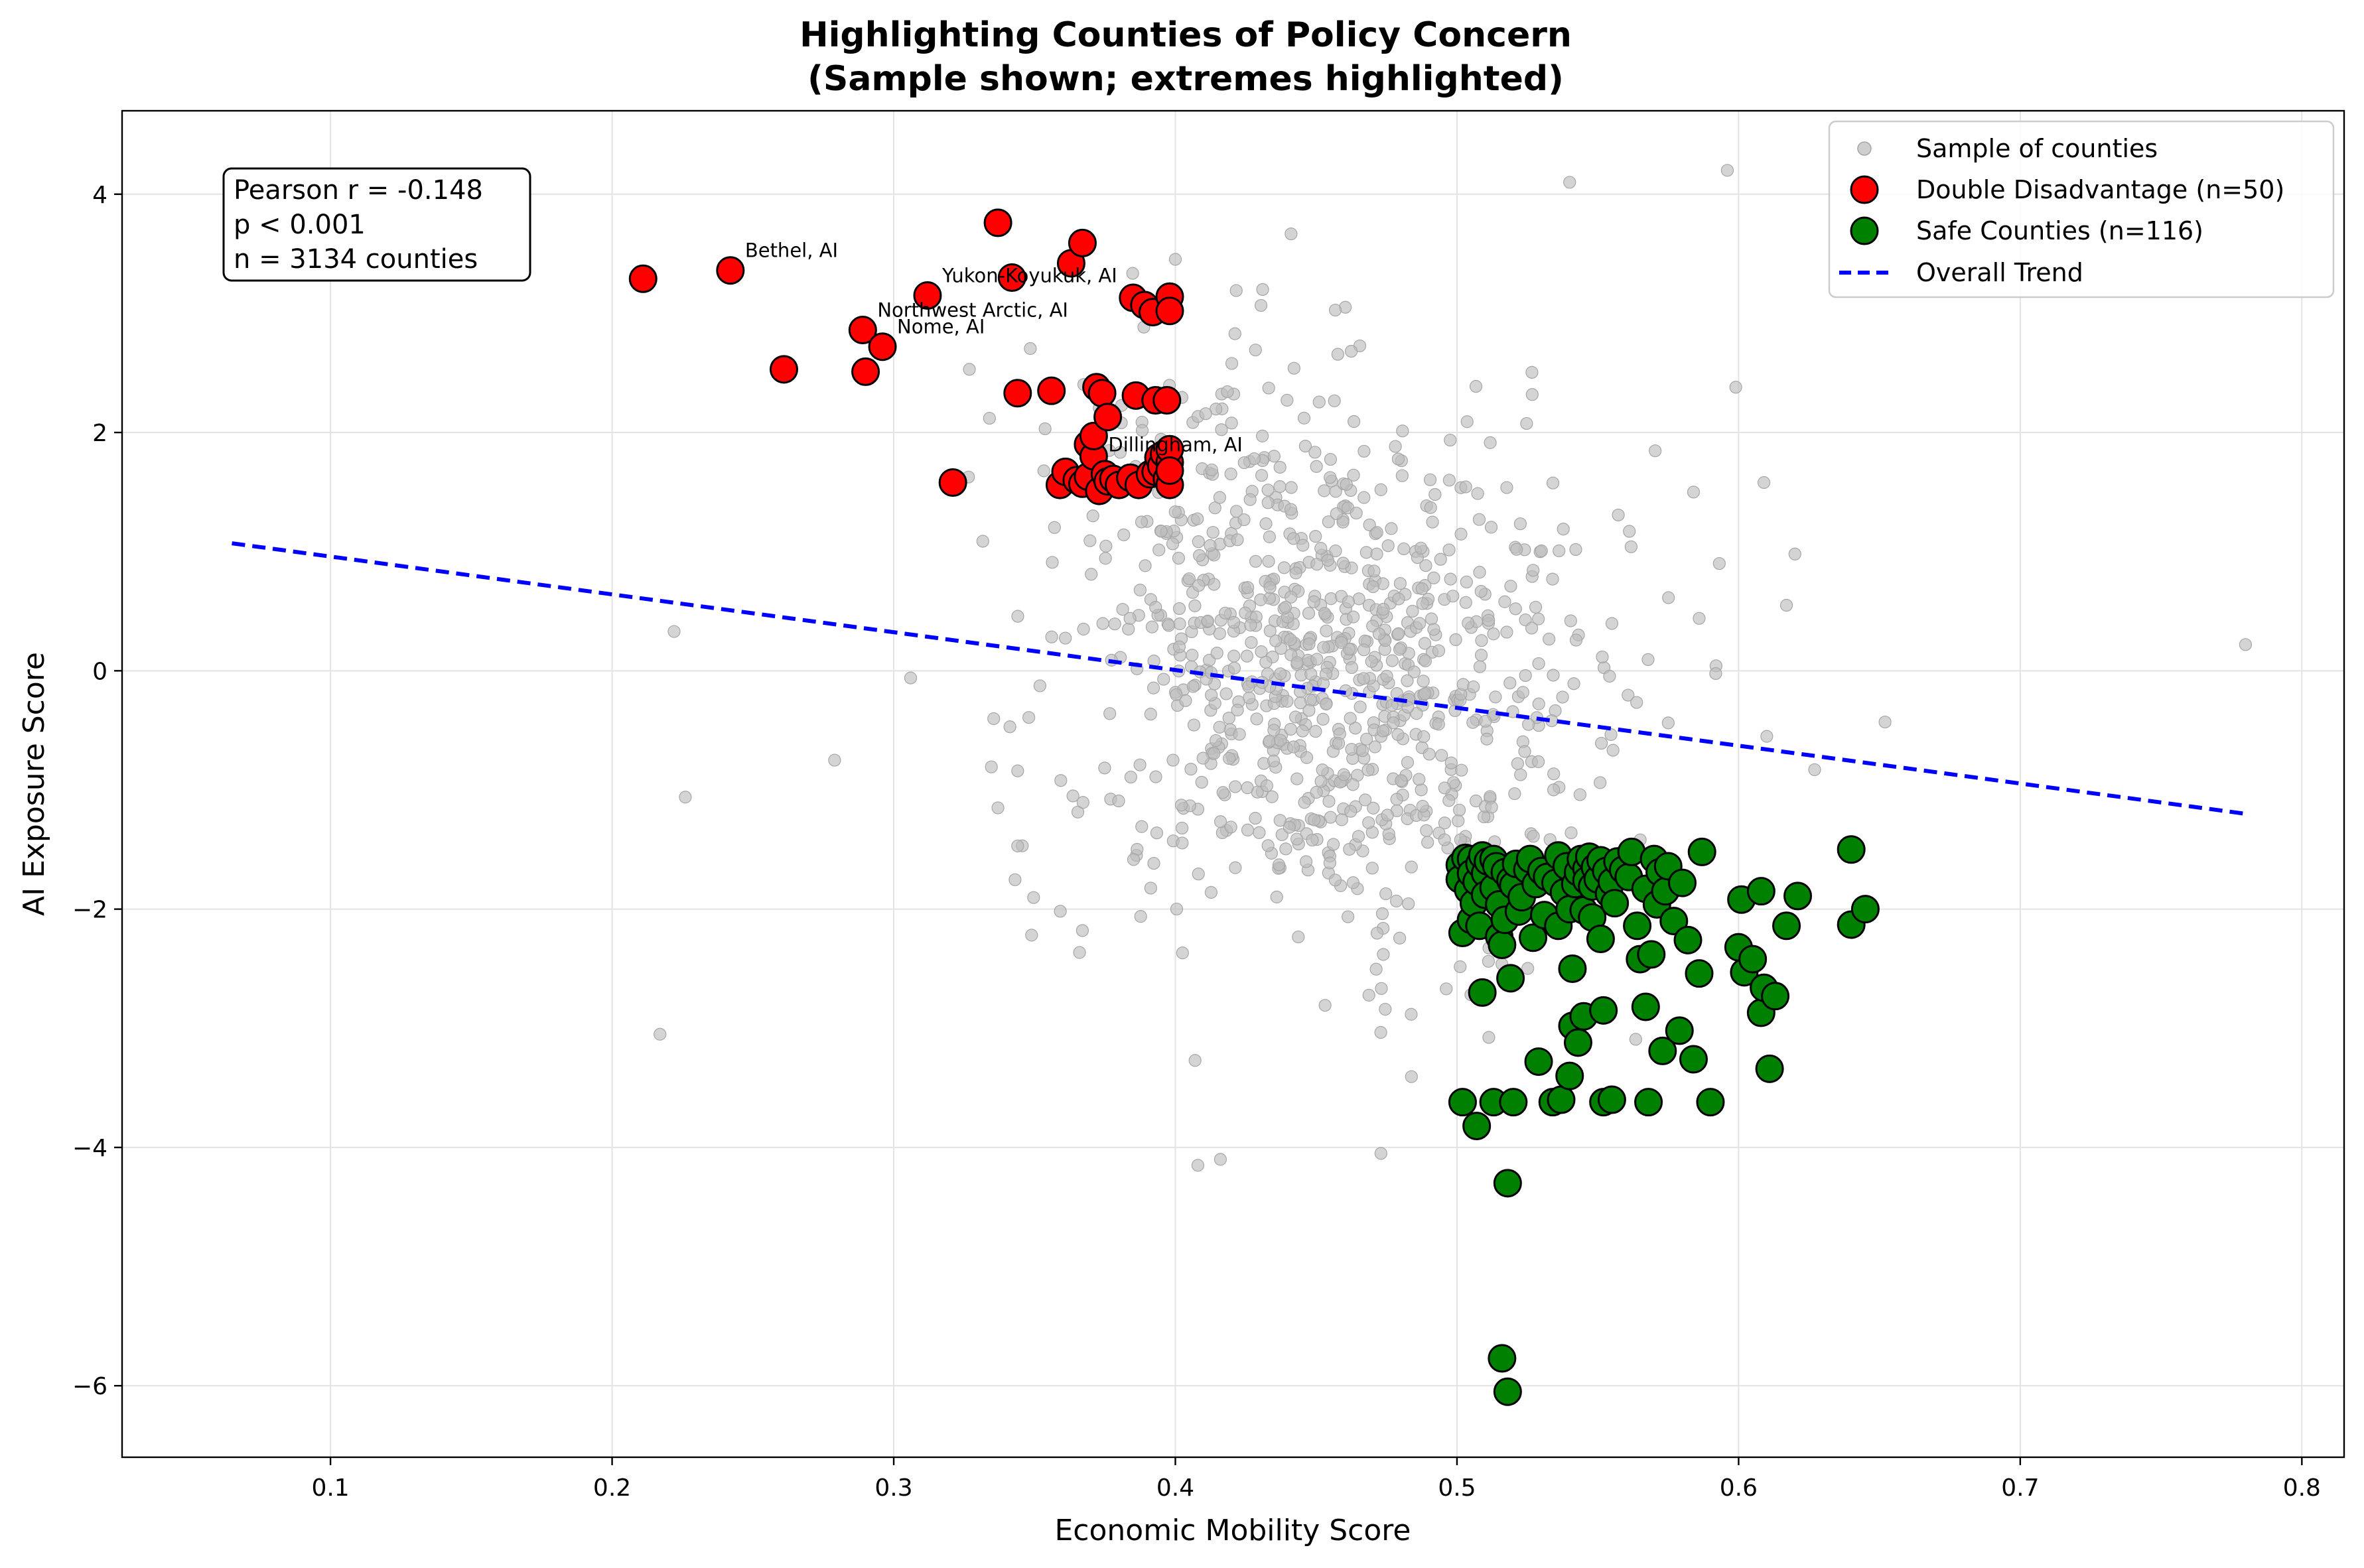 The height and width of the screenshot is (1568, 2364). Describe the element at coordinates (99, 671) in the screenshot. I see `y-tick-label: 0` at that location.